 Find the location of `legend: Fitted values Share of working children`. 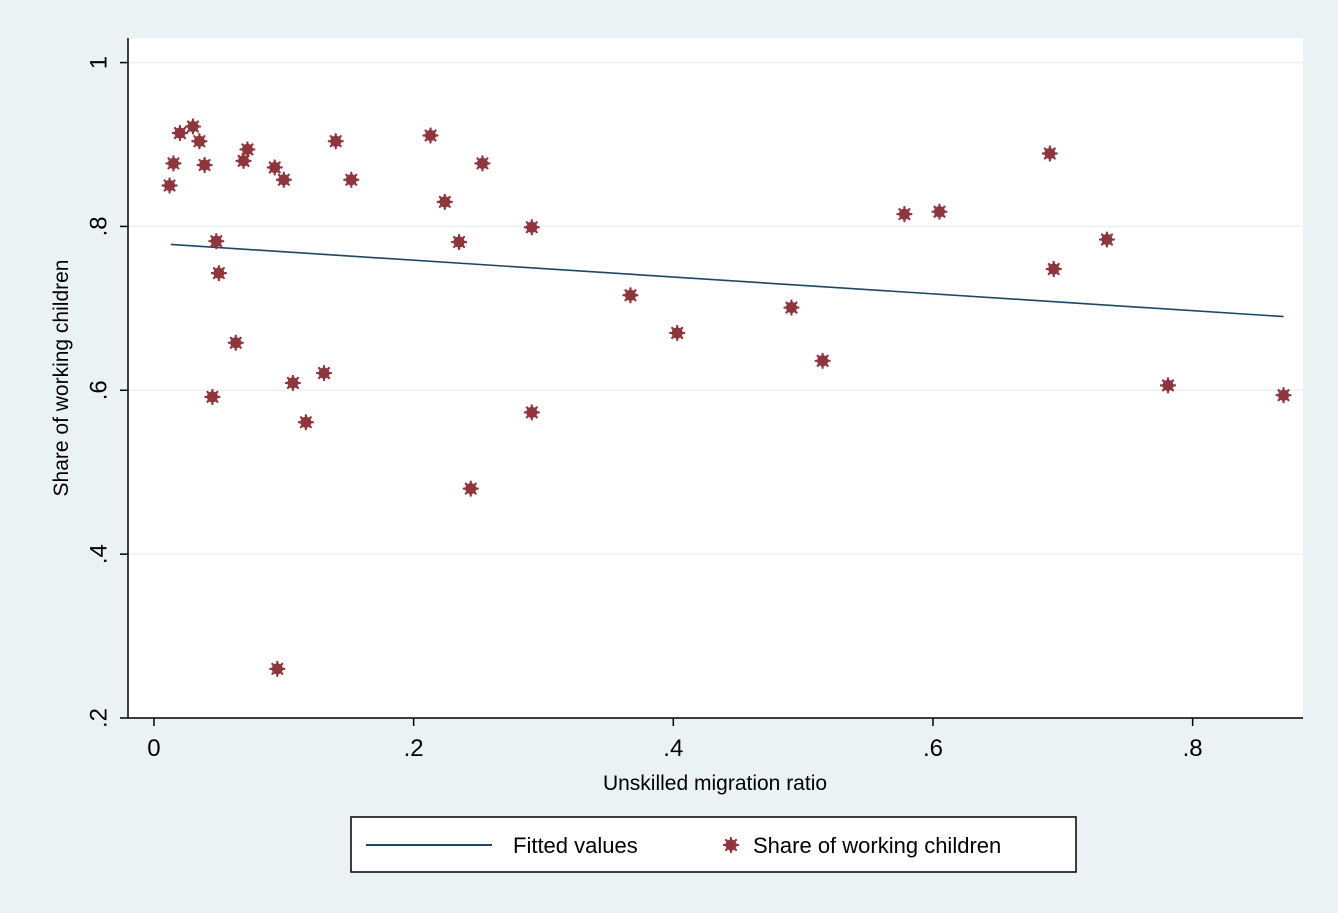

legend: Fitted values Share of working children is located at coordinates (713, 844).